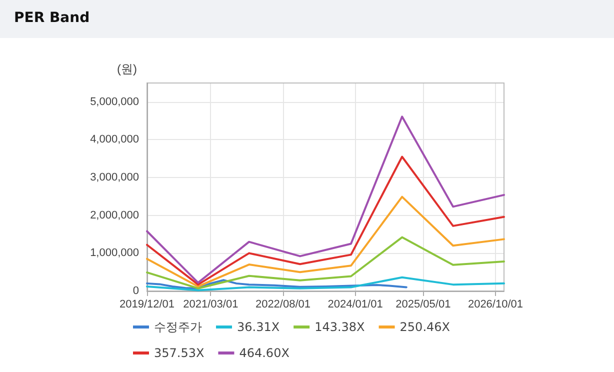 The image size is (614, 372). What do you see at coordinates (264, 353) in the screenshot?
I see `legend-label: 464.60X` at bounding box center [264, 353].